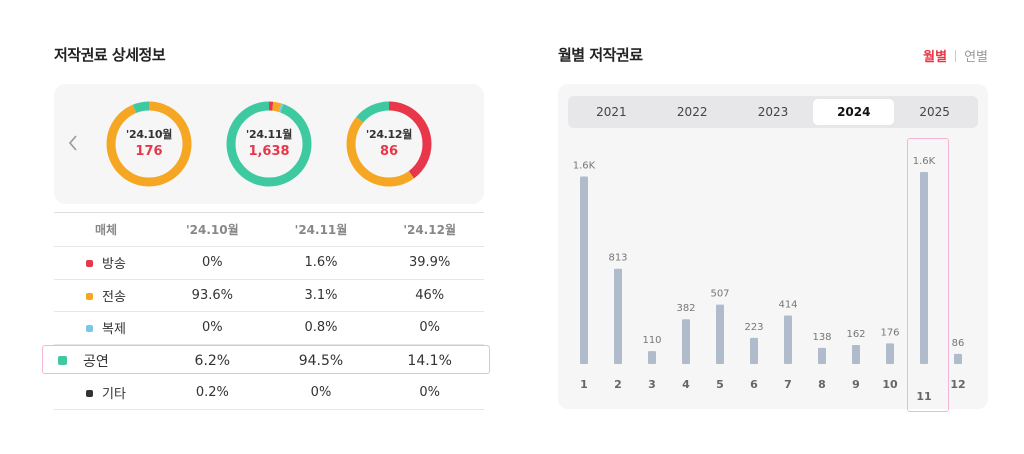  What do you see at coordinates (321, 328) in the screenshot?
I see `cell: 0.8%` at bounding box center [321, 328].